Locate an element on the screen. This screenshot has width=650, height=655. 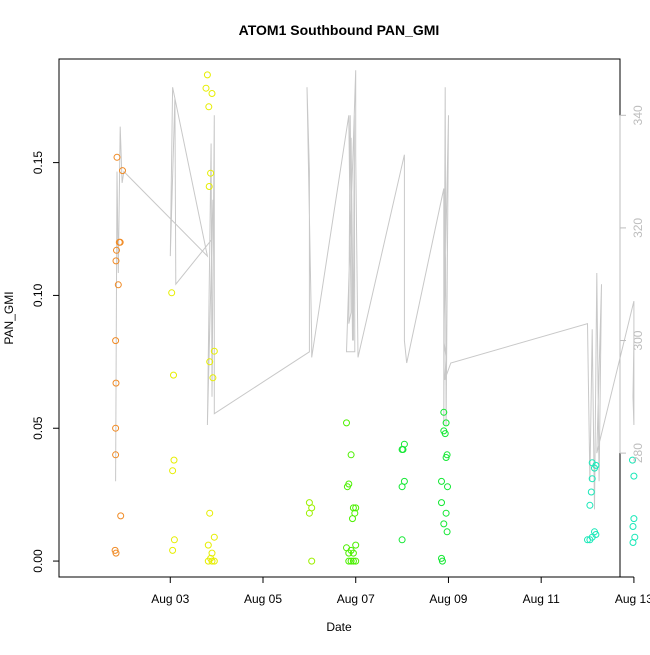
x-axis-label: Date is located at coordinates (339, 627).